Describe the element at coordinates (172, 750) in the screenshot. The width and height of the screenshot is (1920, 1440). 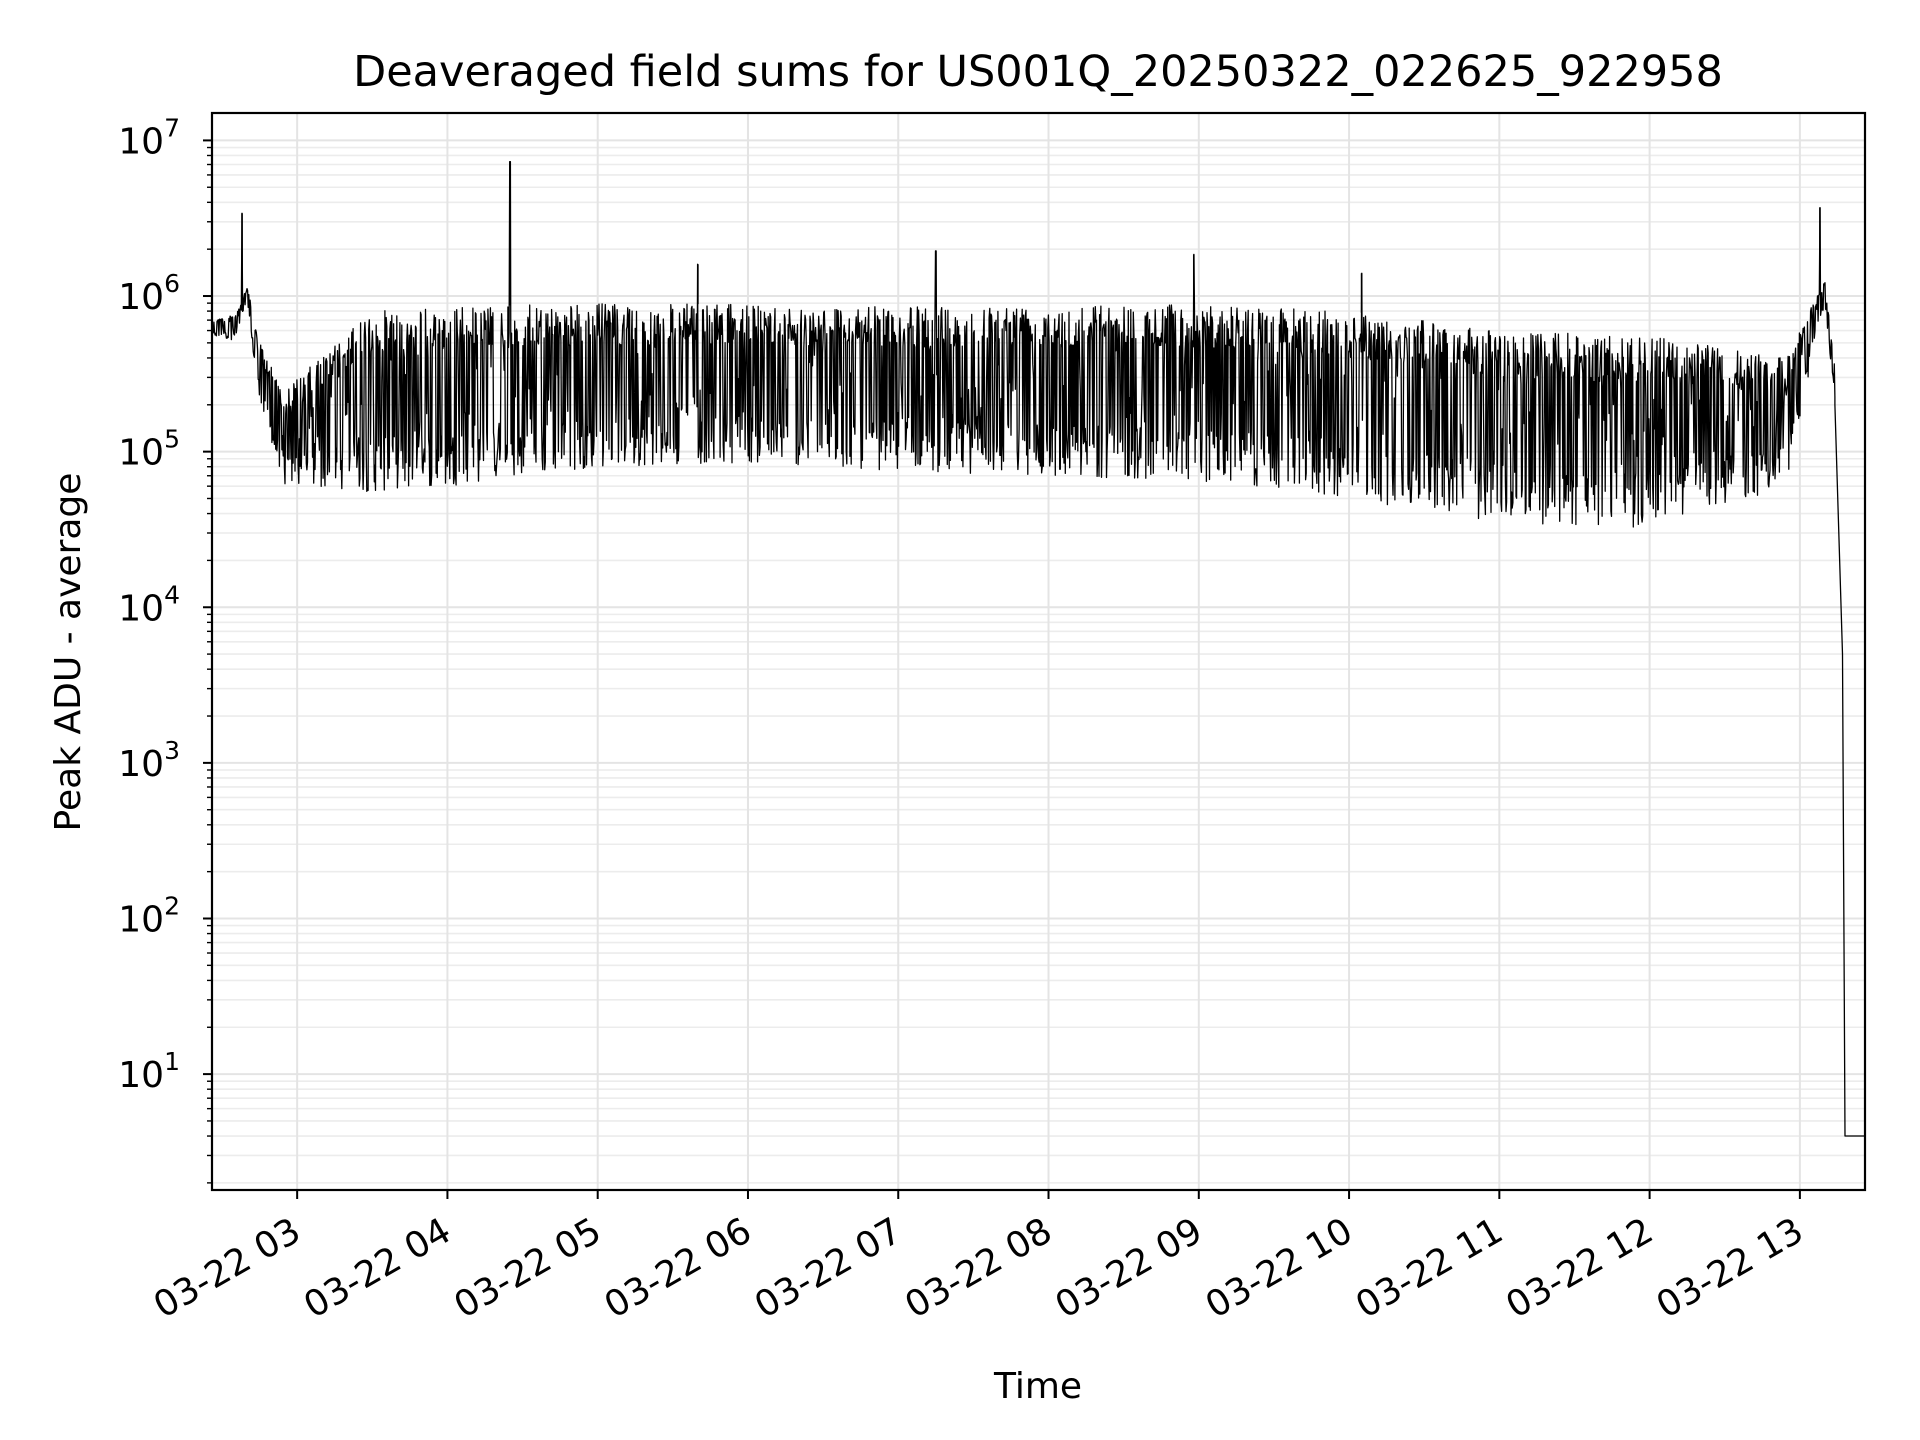
I see `y-tick-exponent: 3` at that location.